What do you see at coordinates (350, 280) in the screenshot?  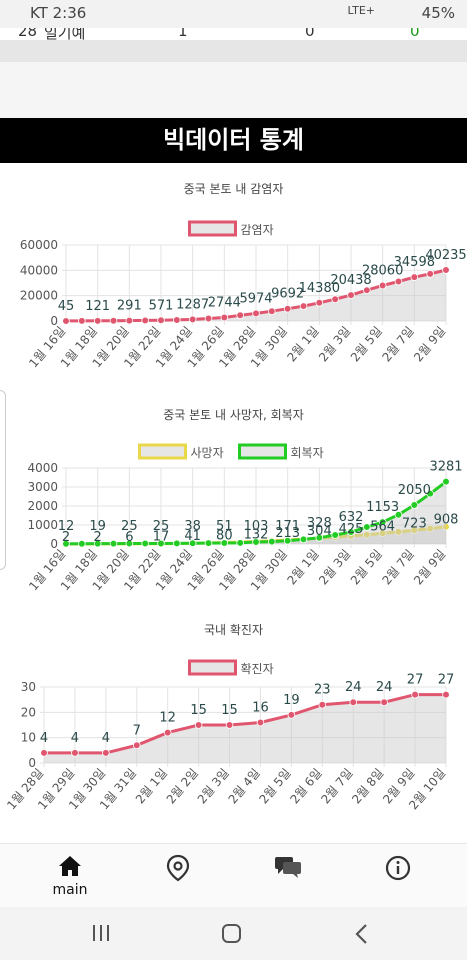 I see `data-label: 20438` at bounding box center [350, 280].